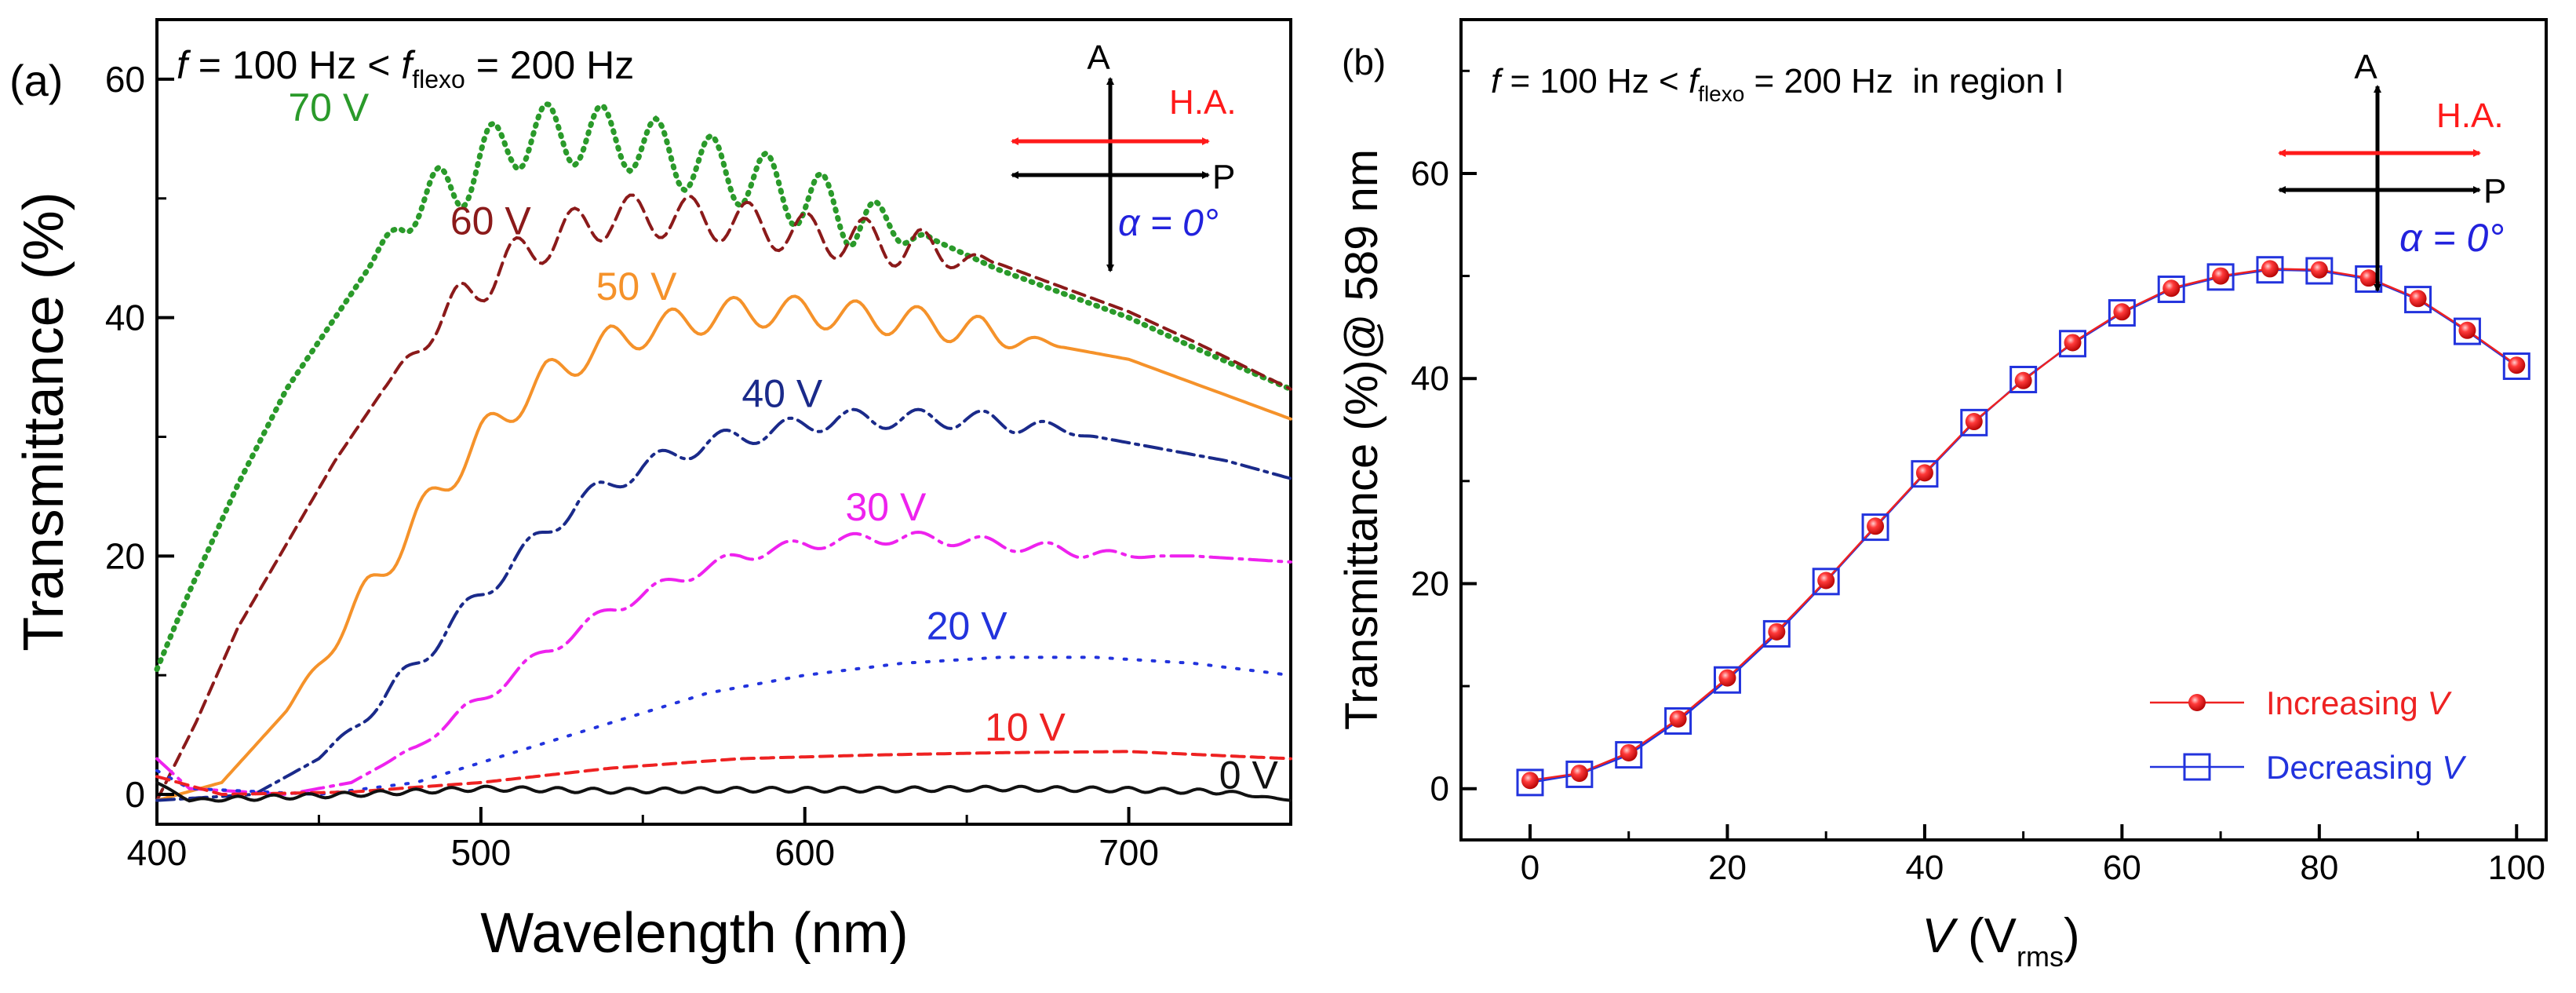 The width and height of the screenshot is (2576, 993). What do you see at coordinates (125, 318) in the screenshot?
I see `y-tick-label-a: 40` at bounding box center [125, 318].